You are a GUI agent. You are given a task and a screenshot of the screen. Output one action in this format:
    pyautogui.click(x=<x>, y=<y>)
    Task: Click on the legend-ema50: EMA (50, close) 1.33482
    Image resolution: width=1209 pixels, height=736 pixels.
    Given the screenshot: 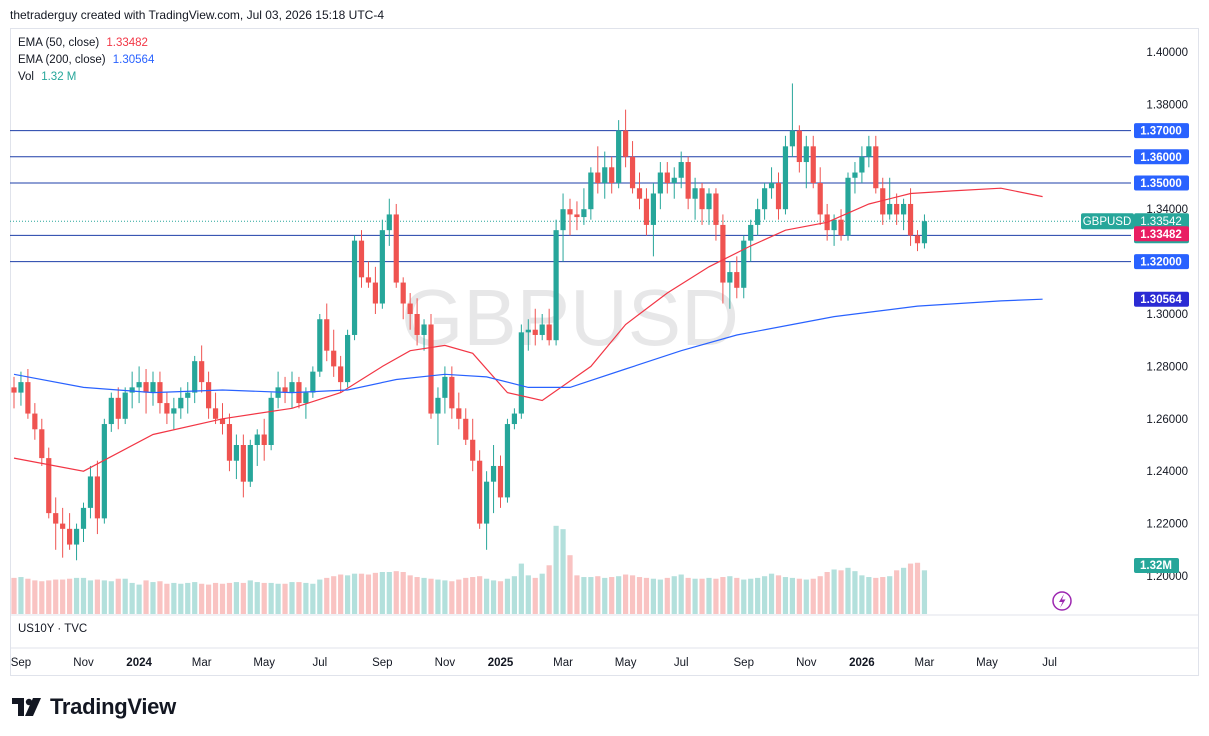 What is the action you would take?
    pyautogui.click(x=83, y=43)
    